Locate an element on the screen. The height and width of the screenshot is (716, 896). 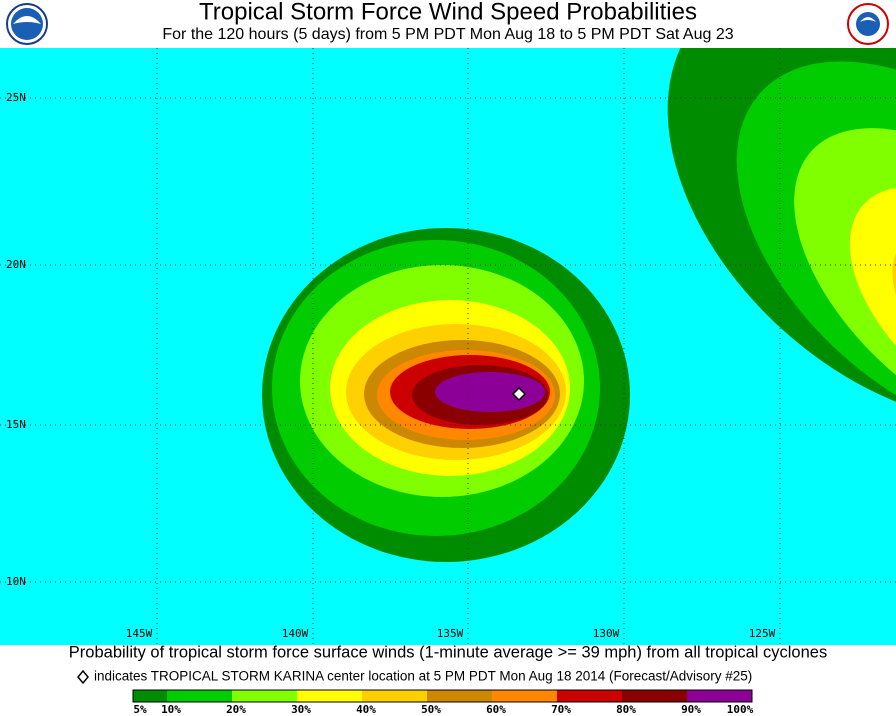
legend-label: 50% is located at coordinates (431, 709).